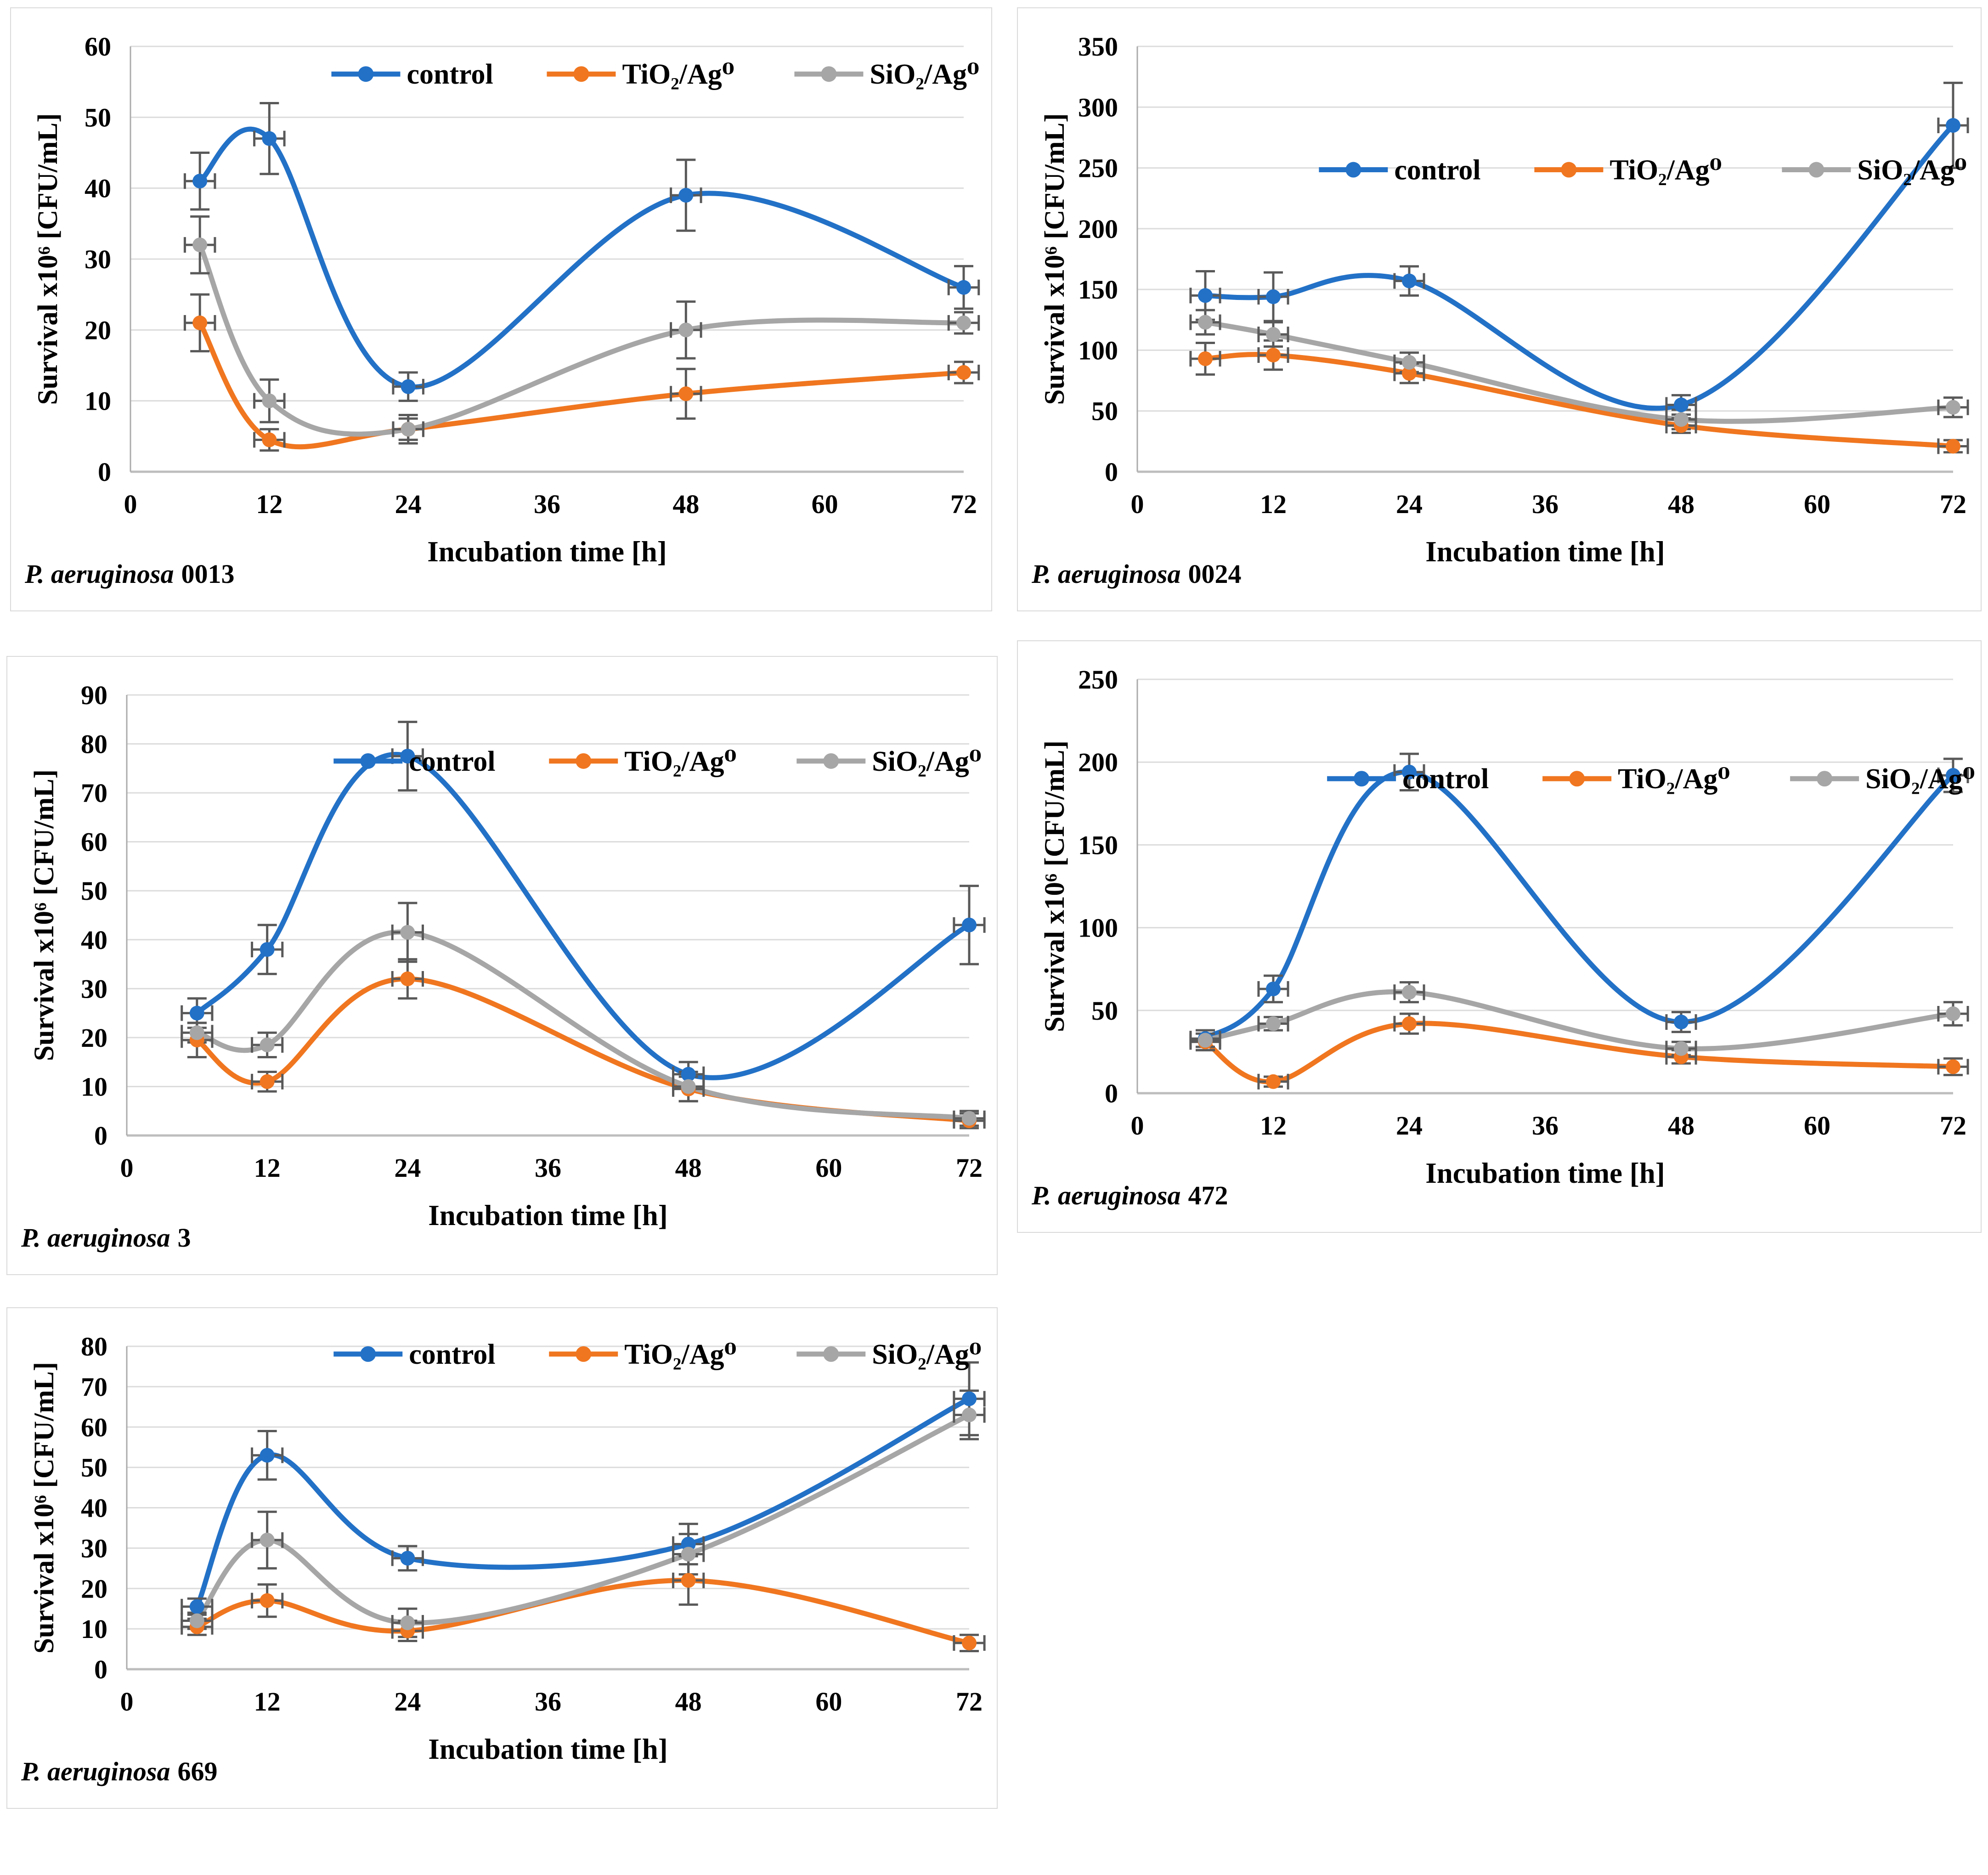 The width and height of the screenshot is (1988, 1875). I want to click on strain-label: P. aeruginosa 0013, so click(129, 574).